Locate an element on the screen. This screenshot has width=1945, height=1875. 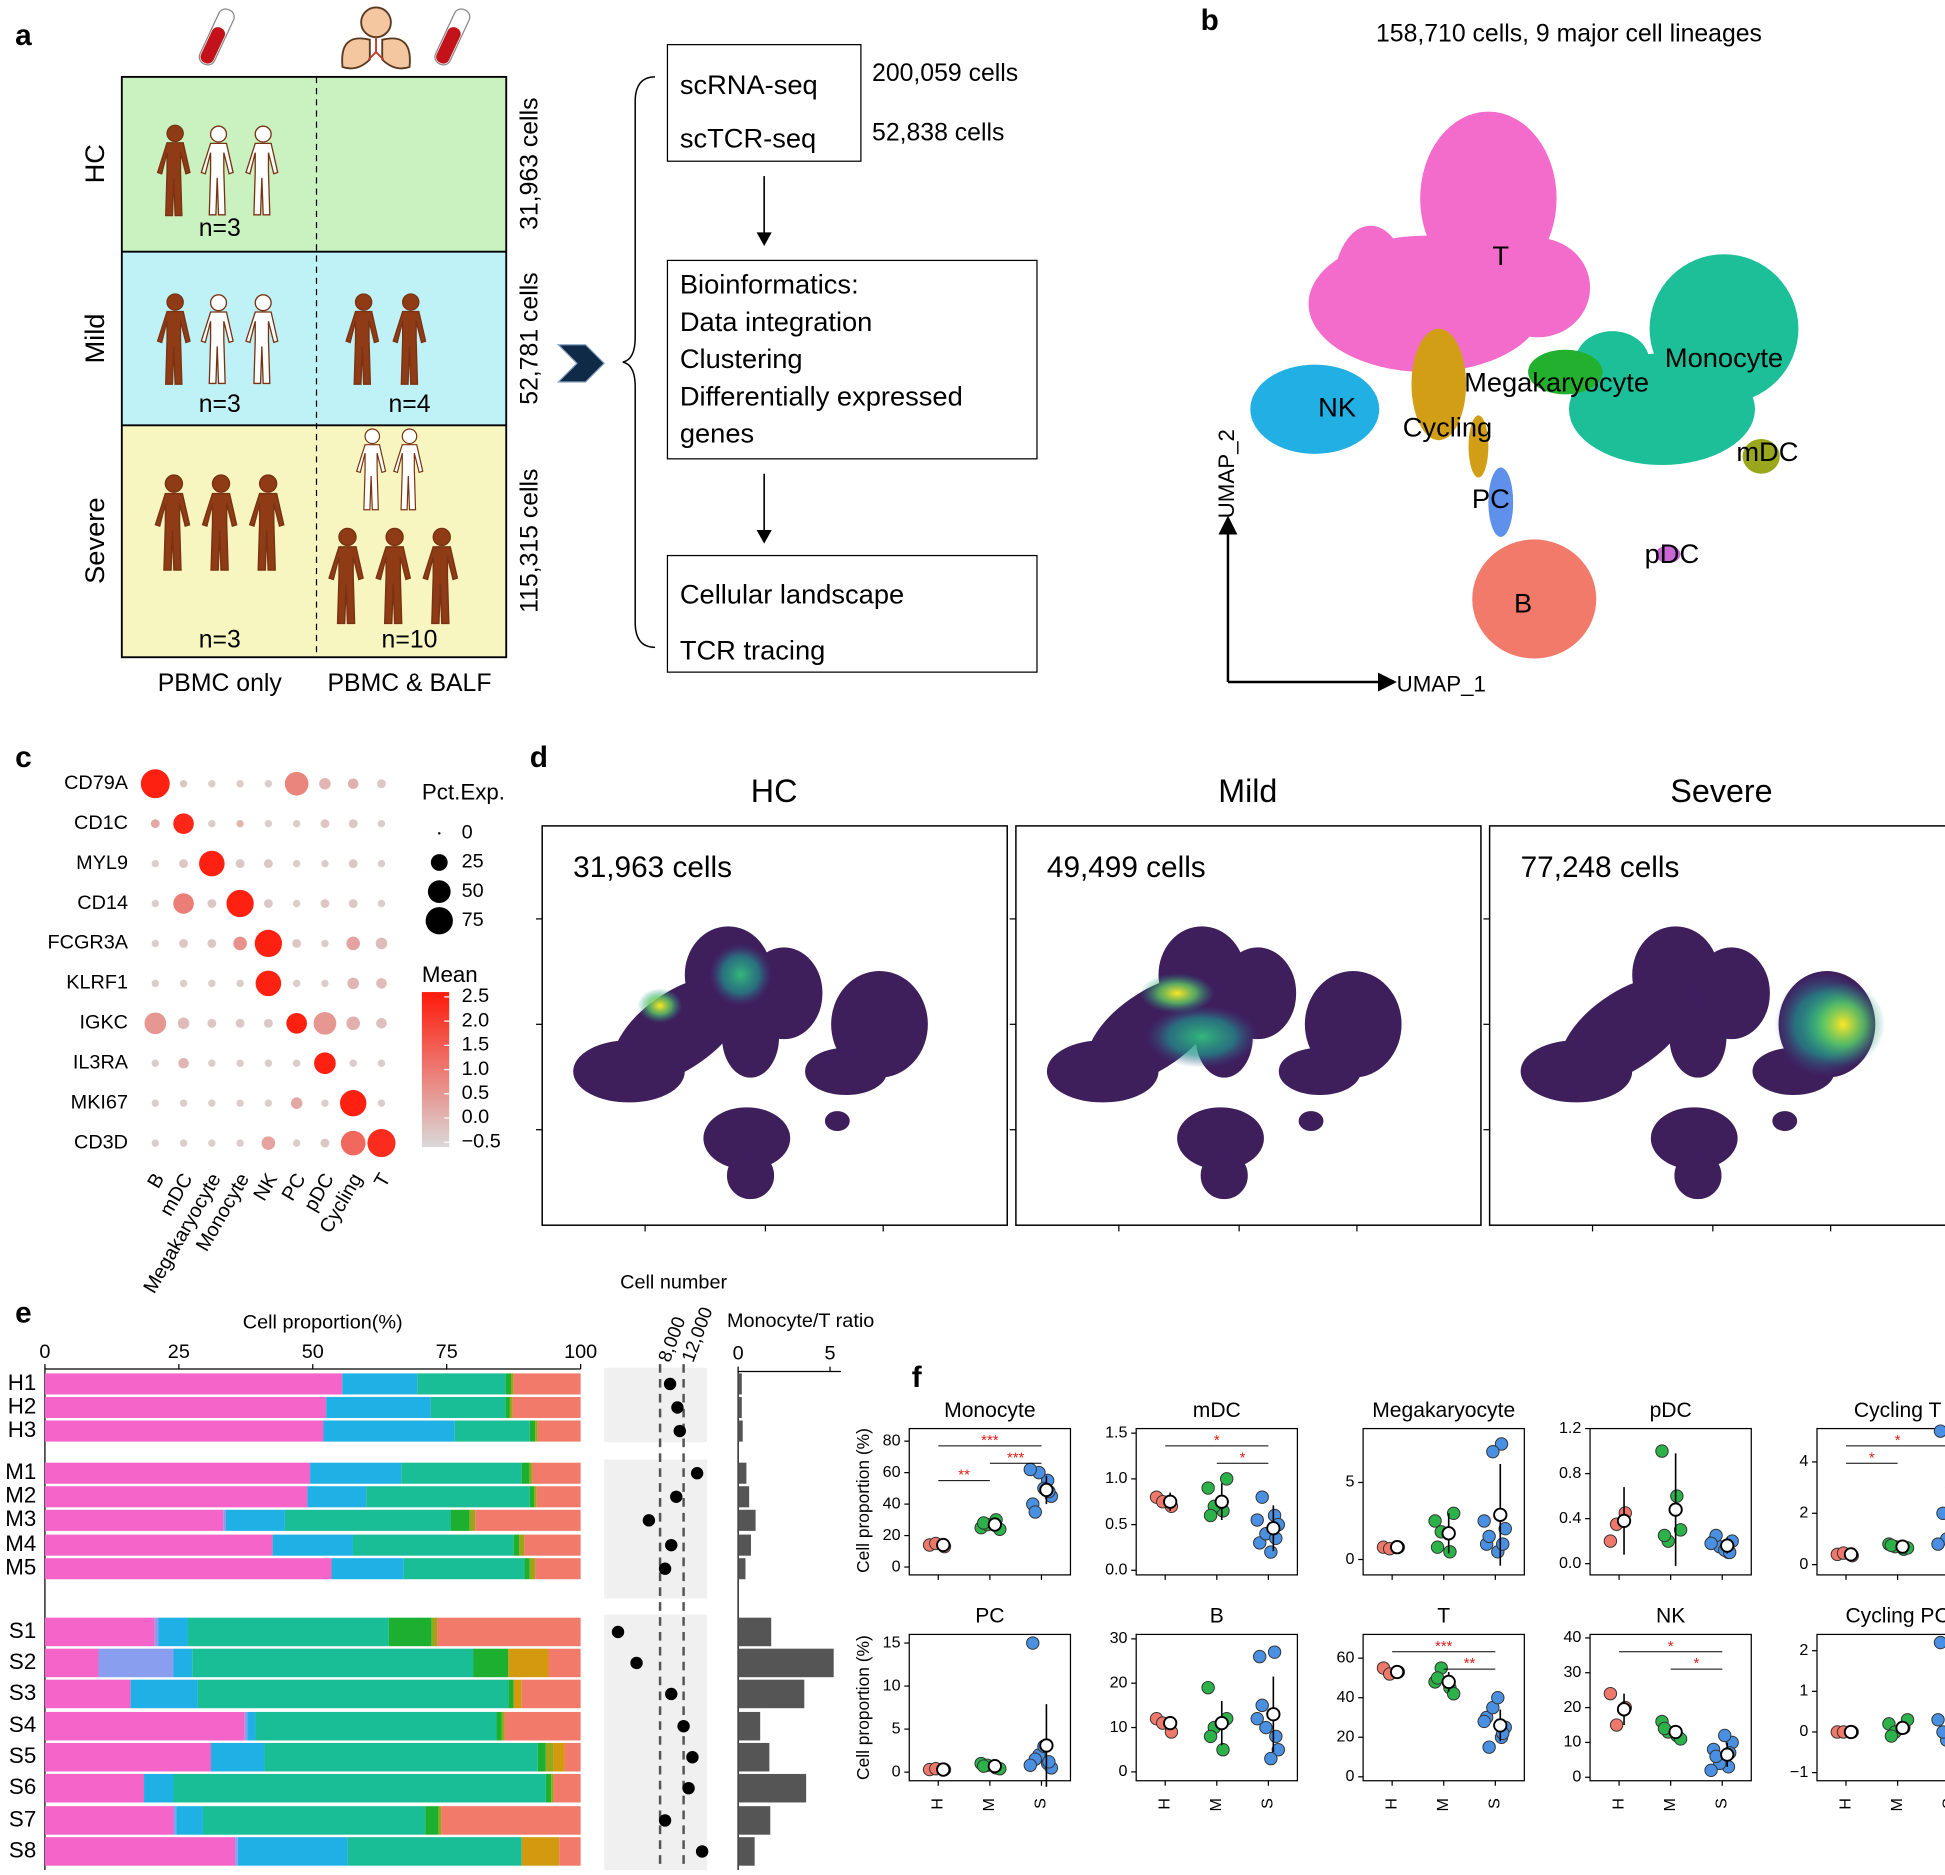
plot-title: T is located at coordinates (1443, 1616).